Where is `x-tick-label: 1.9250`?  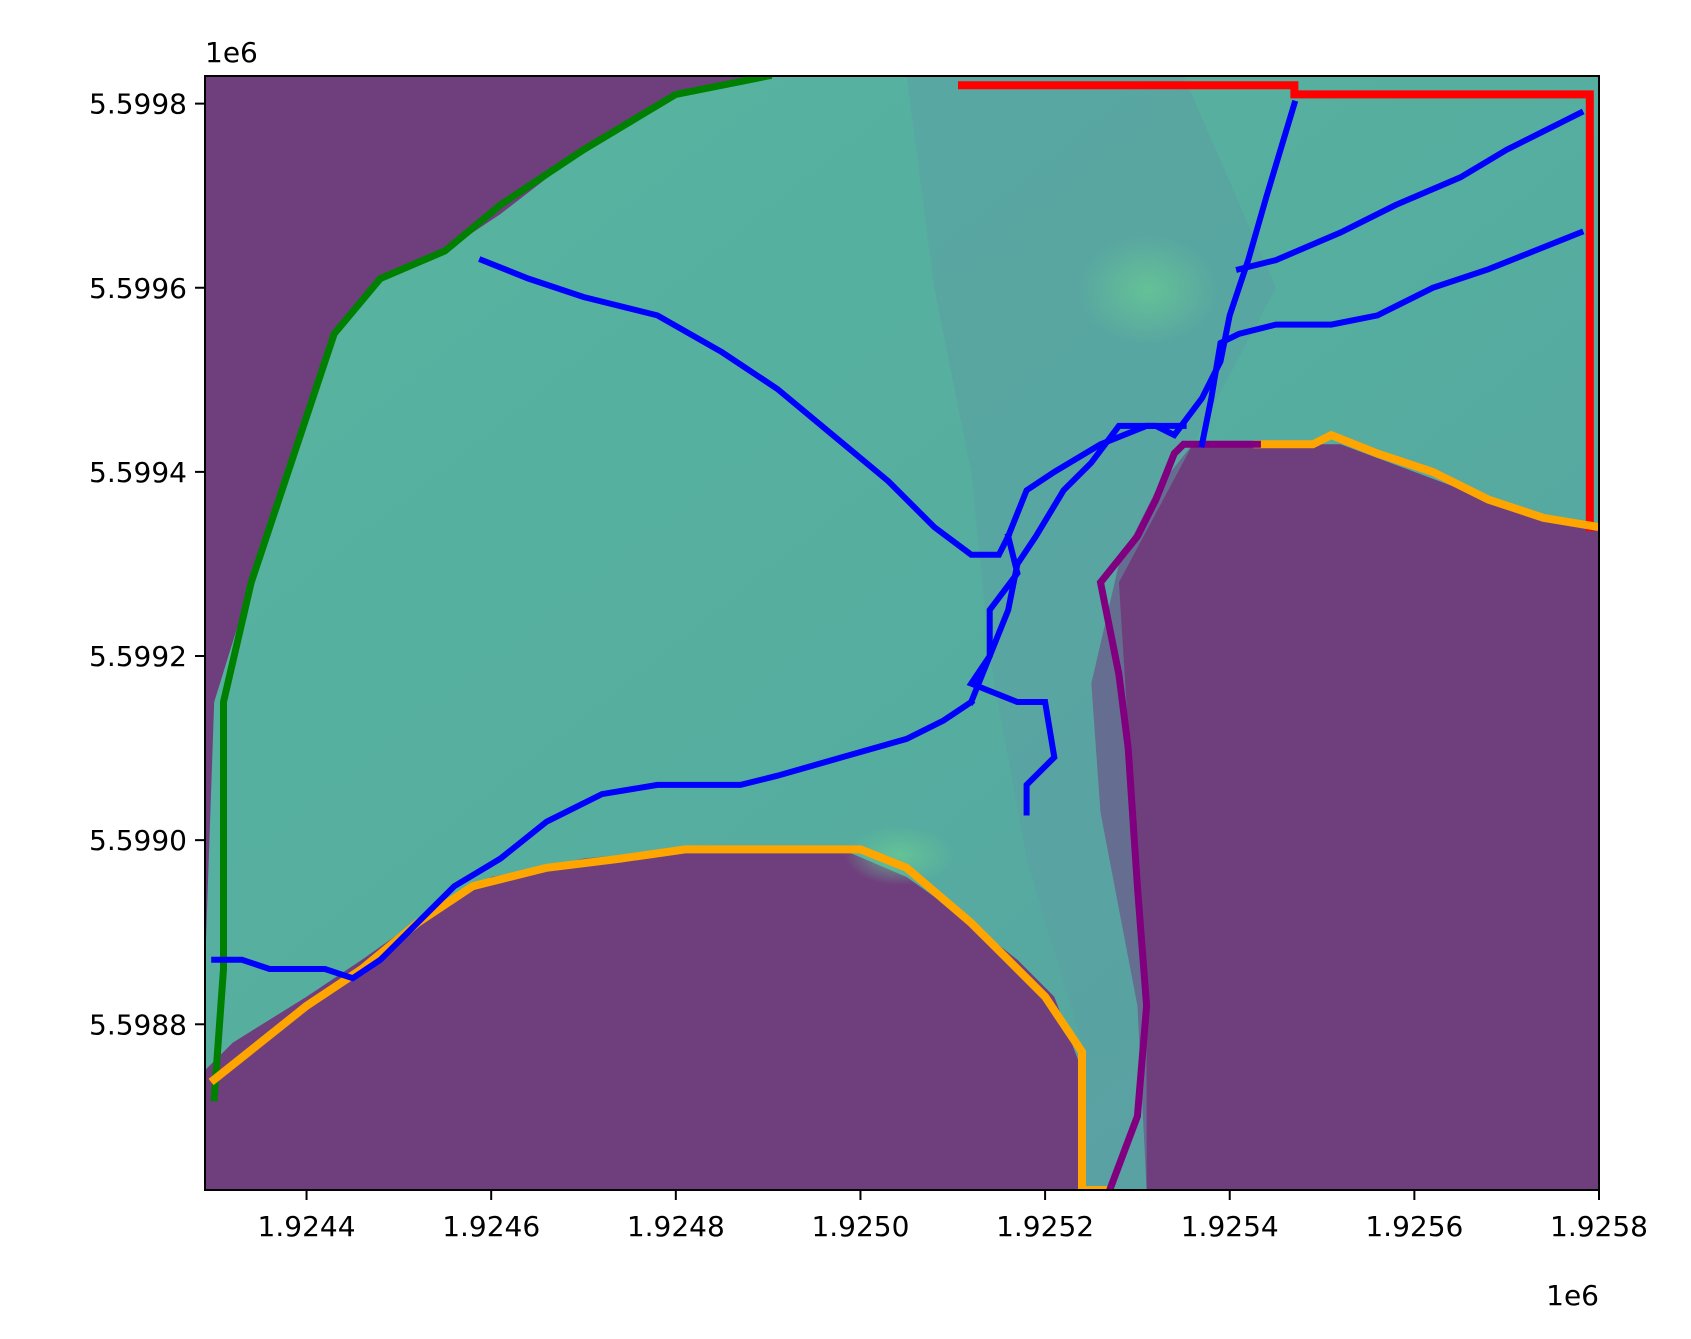 x-tick-label: 1.9250 is located at coordinates (860, 1226).